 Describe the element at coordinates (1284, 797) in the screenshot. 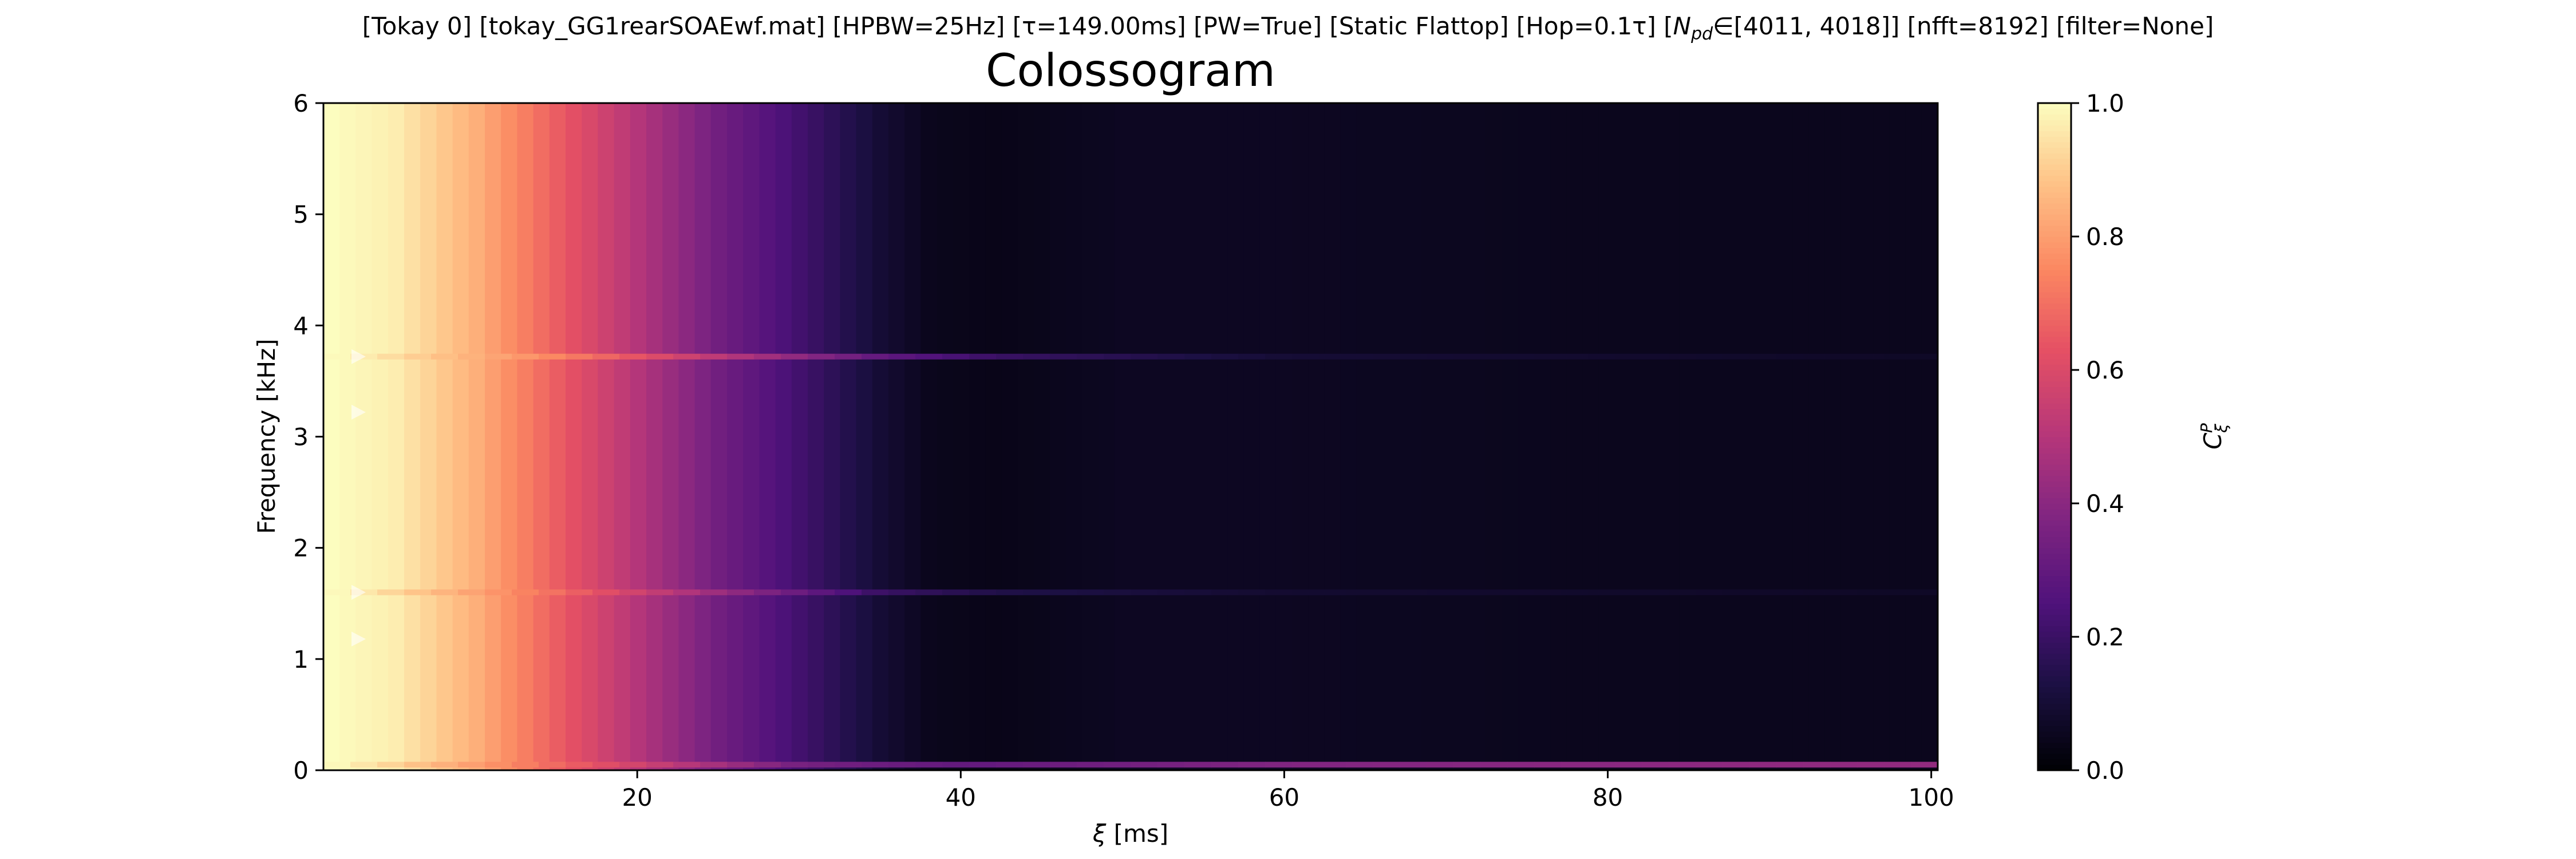

I see `x-tick-label: 60` at that location.